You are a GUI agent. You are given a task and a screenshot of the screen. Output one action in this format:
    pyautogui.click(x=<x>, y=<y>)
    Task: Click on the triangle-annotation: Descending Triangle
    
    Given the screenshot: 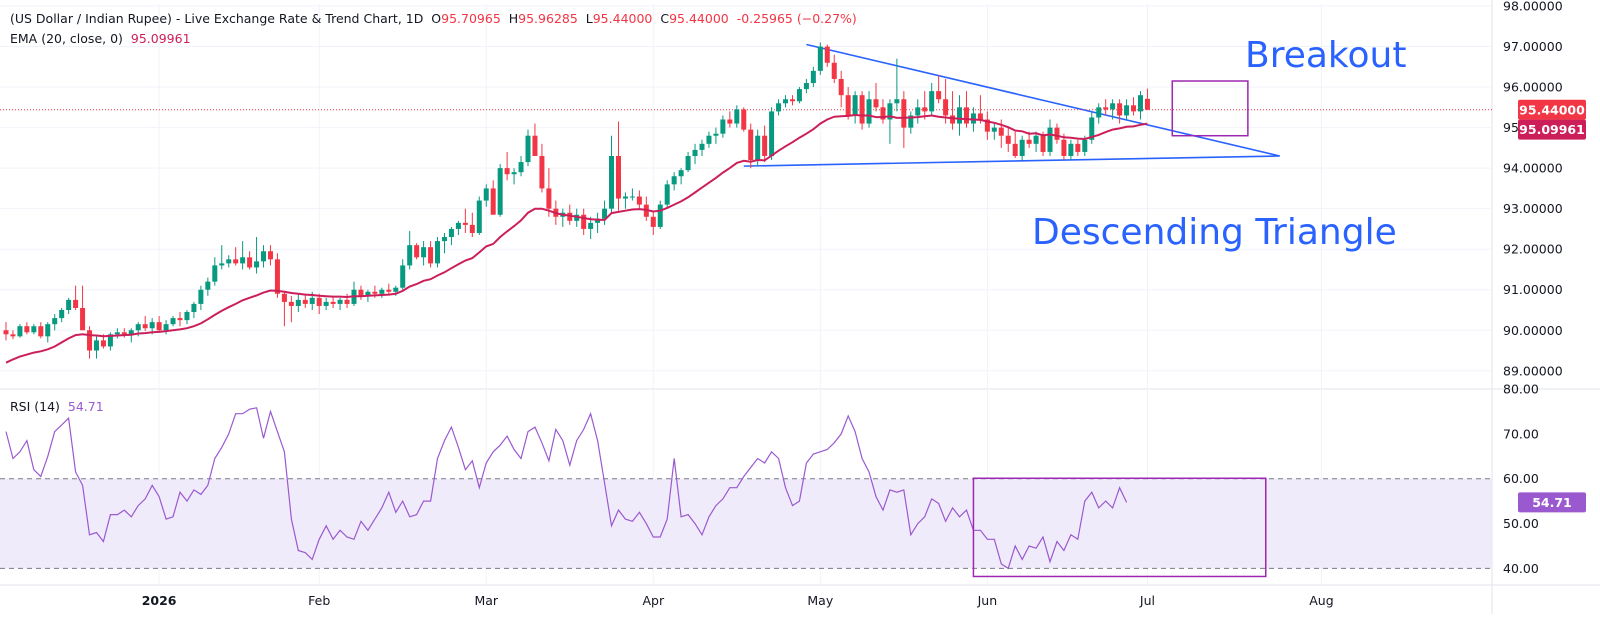 What is the action you would take?
    pyautogui.click(x=1214, y=232)
    